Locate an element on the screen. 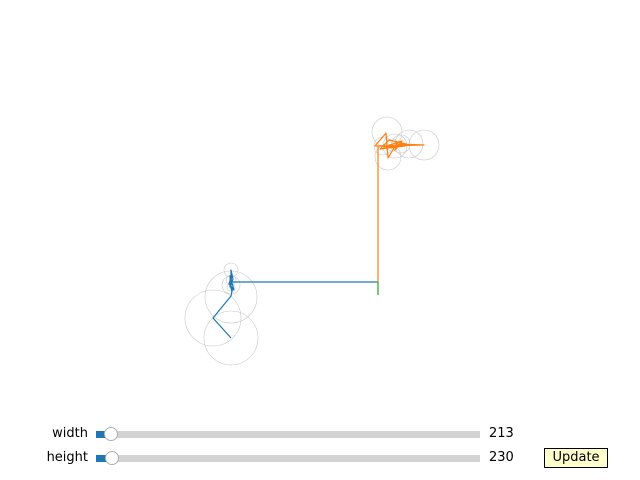 This screenshot has height=480, width=640. height-slider-handle is located at coordinates (111, 457).